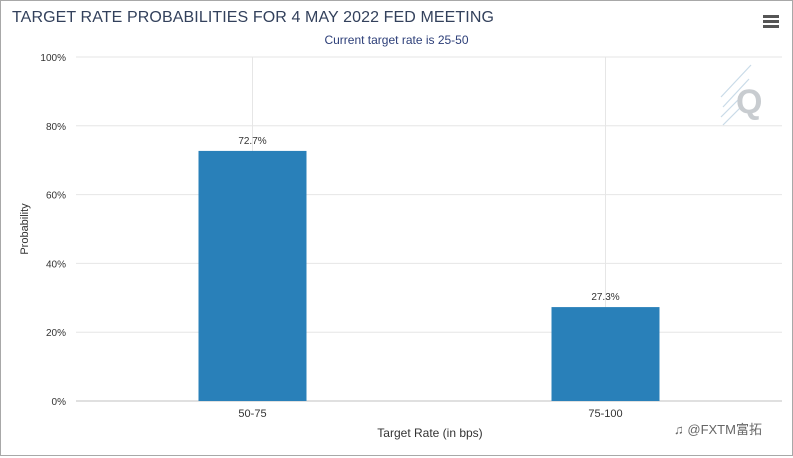  Describe the element at coordinates (605, 414) in the screenshot. I see `x-tick-label: 75-100` at that location.